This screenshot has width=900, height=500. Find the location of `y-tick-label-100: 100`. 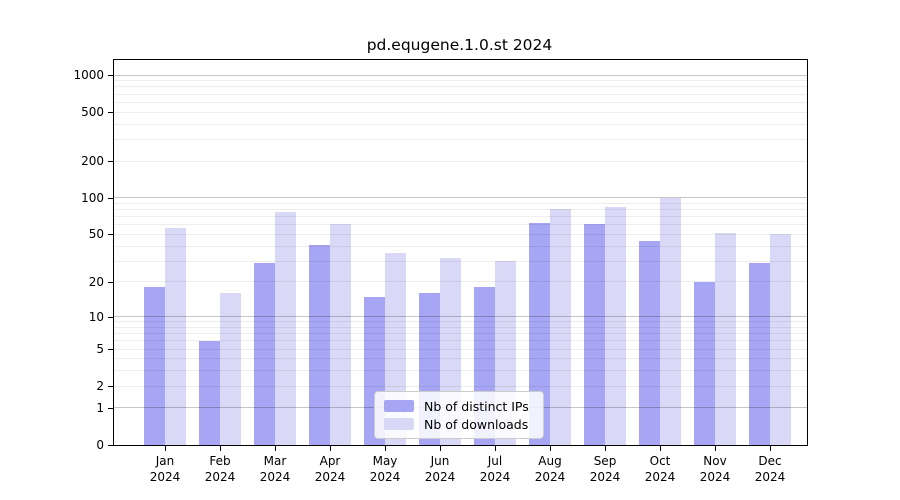

y-tick-label-100: 100 is located at coordinates (92, 197).